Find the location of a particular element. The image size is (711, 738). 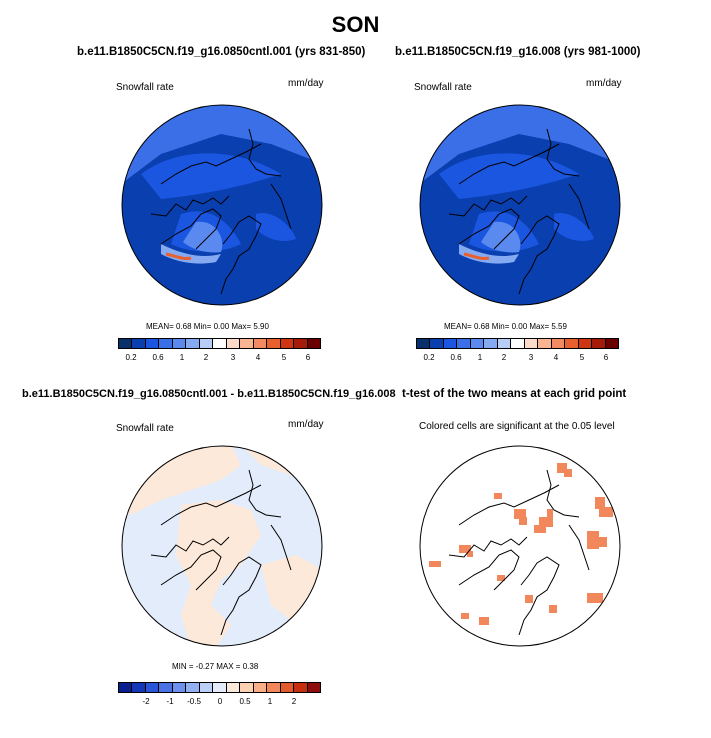

panel-1-map is located at coordinates (222, 205).